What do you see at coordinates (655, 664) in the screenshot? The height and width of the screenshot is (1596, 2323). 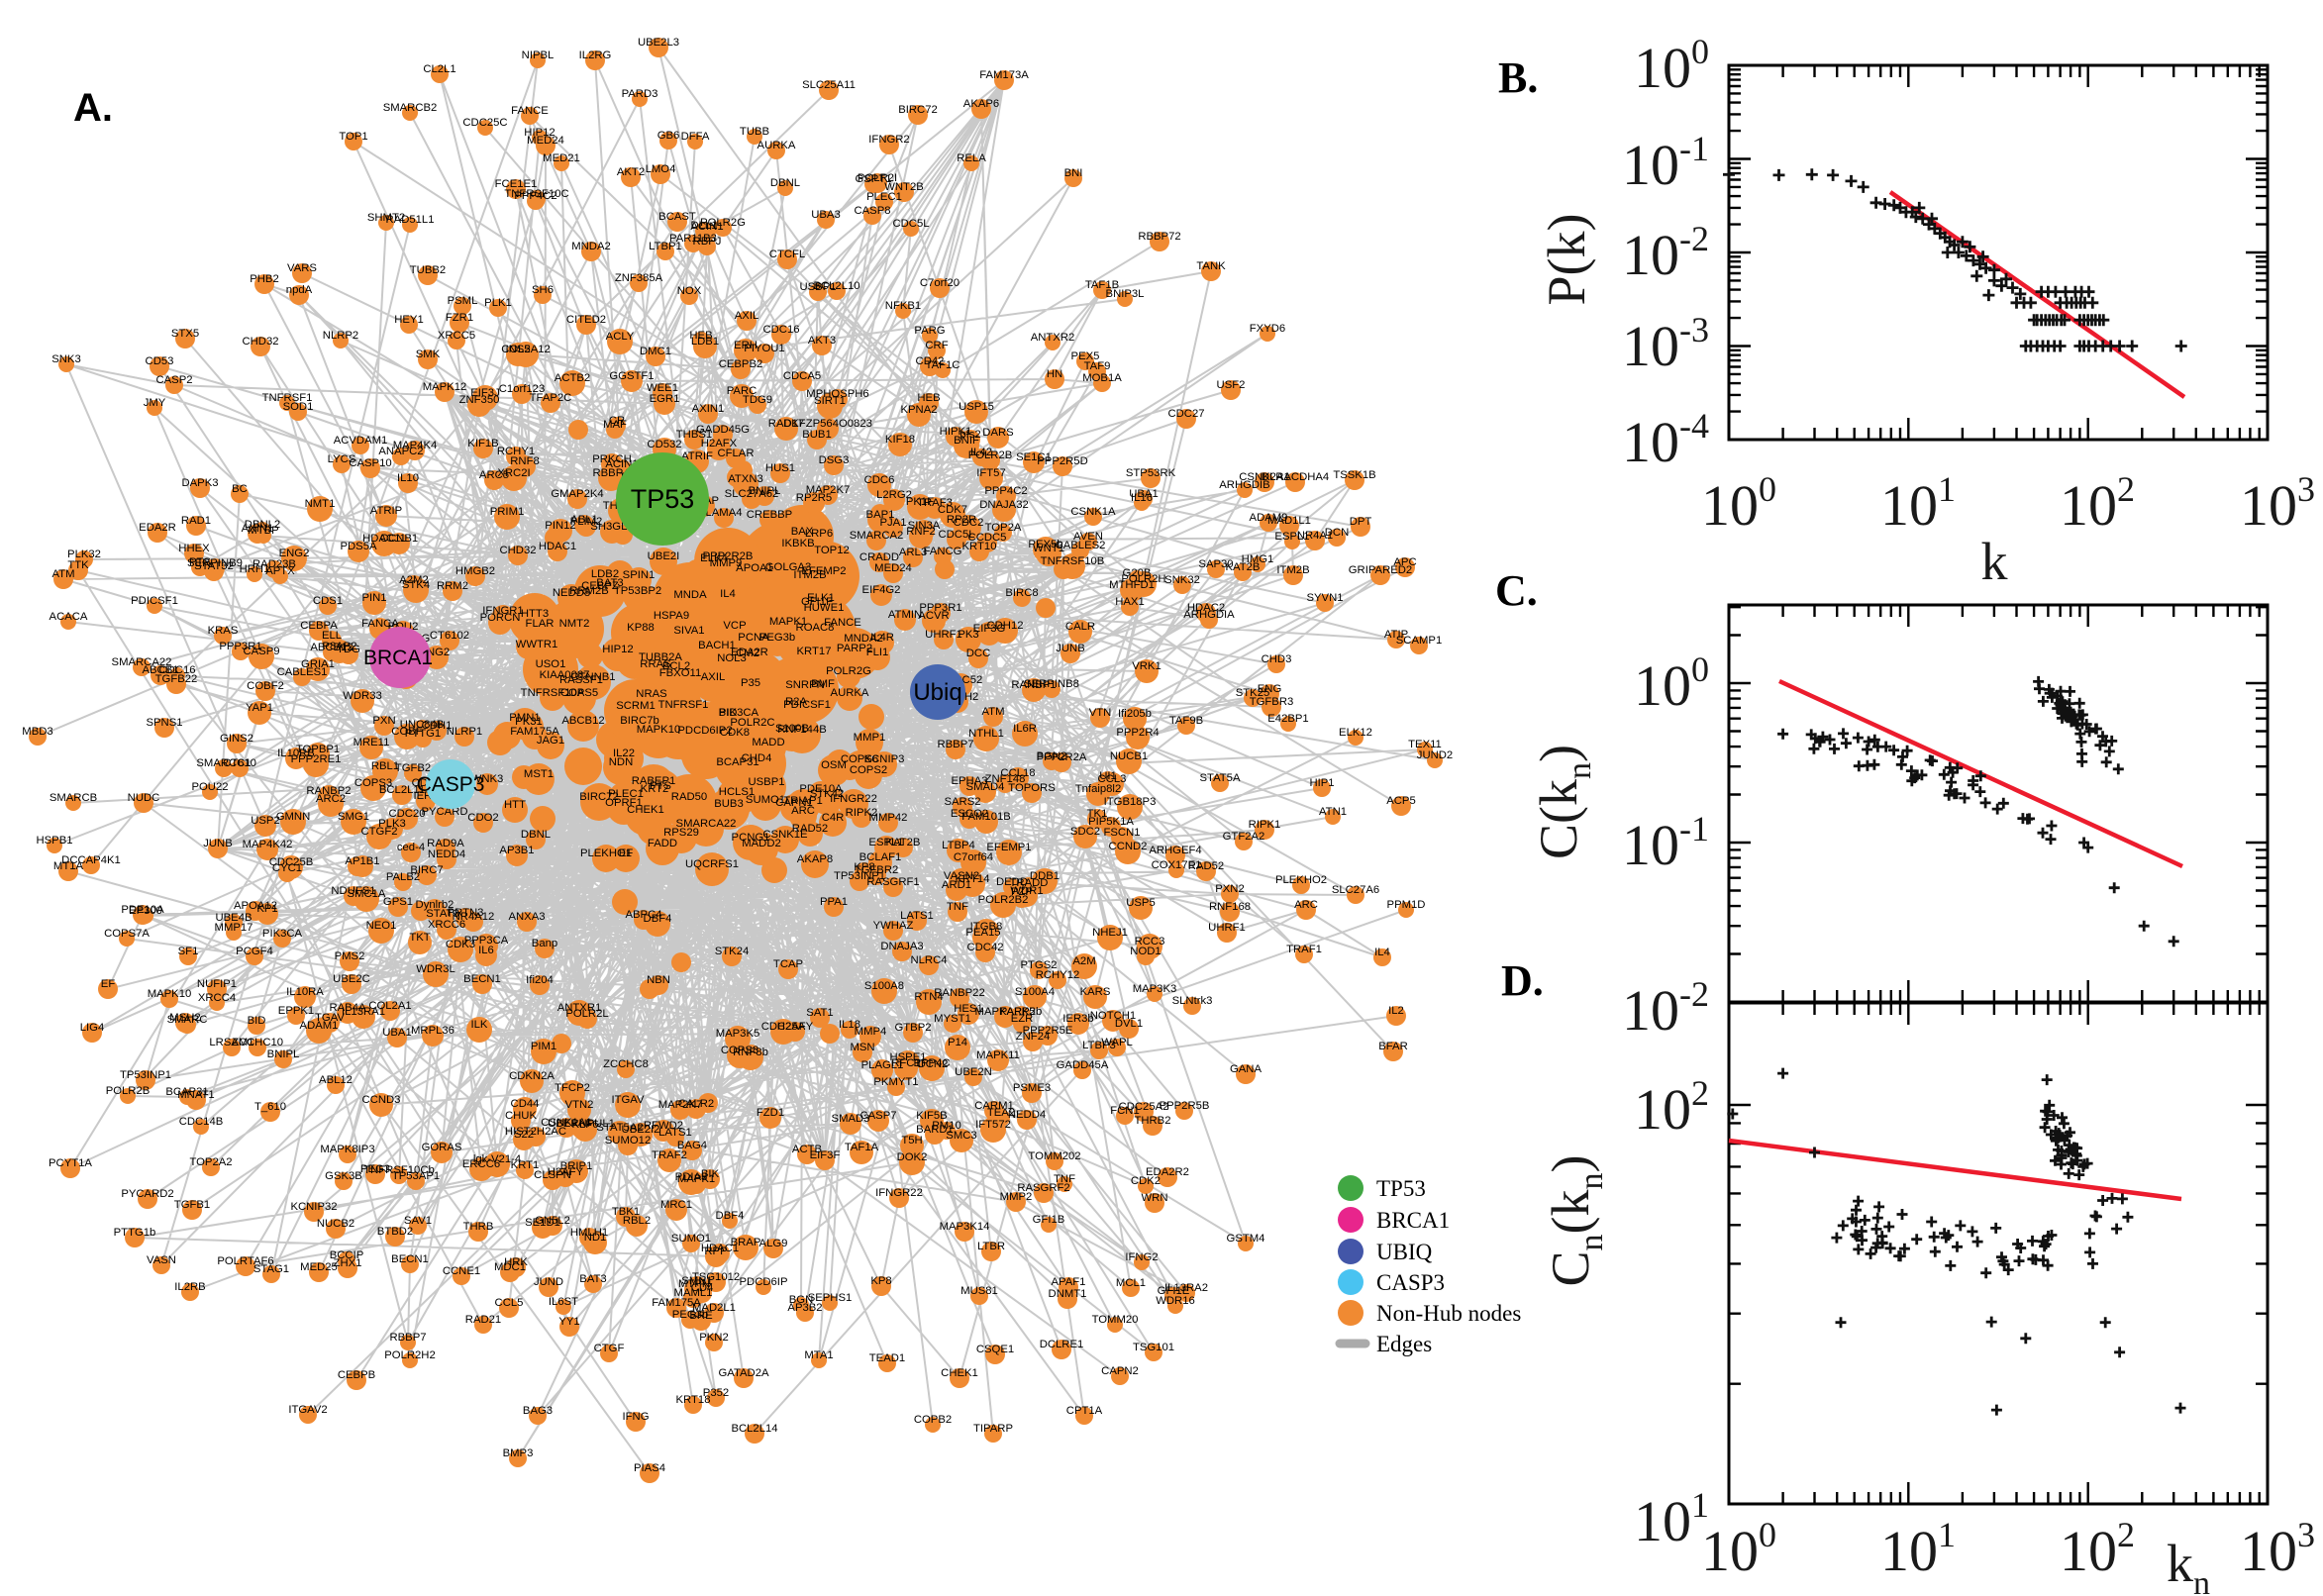 I see `svg-text: RRAS` at bounding box center [655, 664].